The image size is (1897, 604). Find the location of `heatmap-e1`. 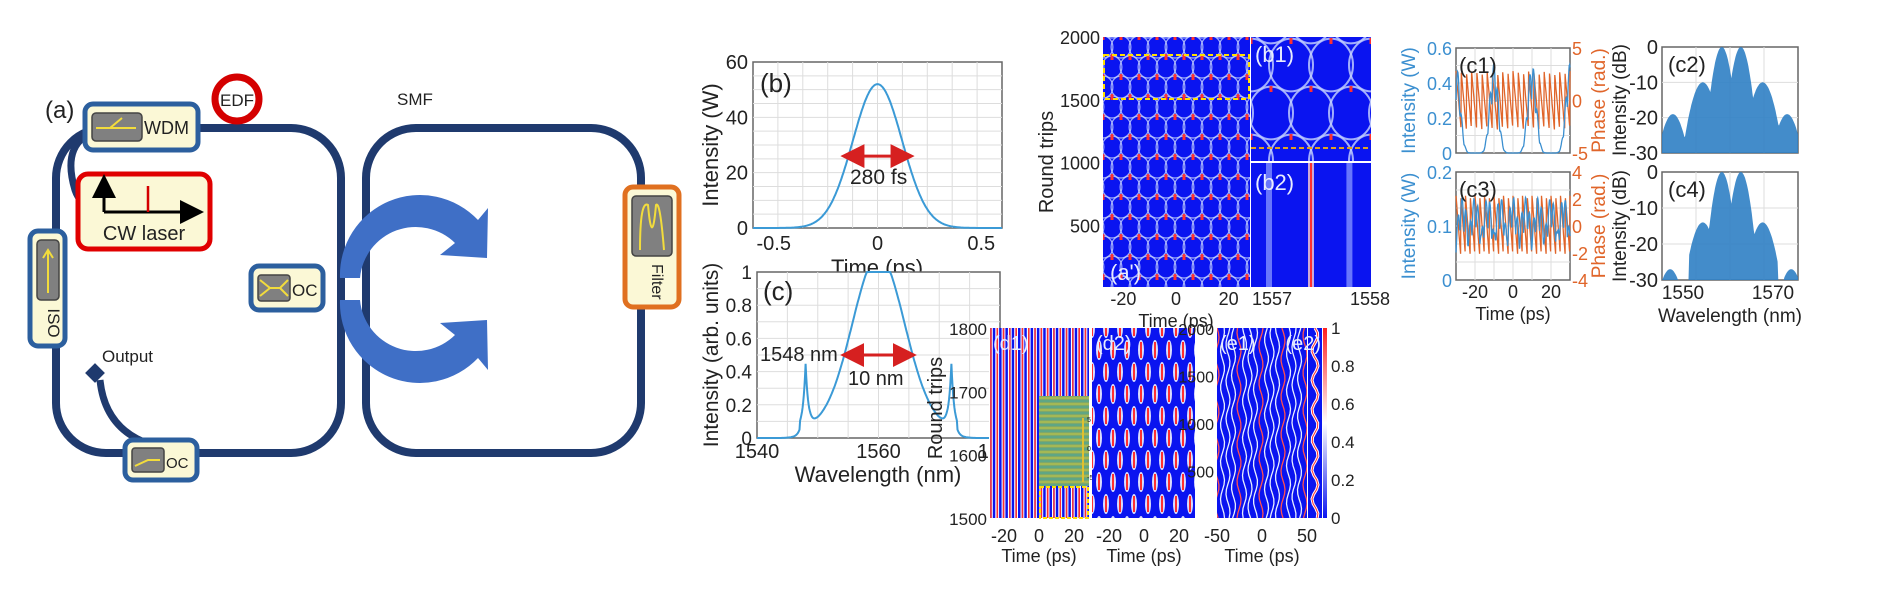

heatmap-e1 is located at coordinates (1262, 423).